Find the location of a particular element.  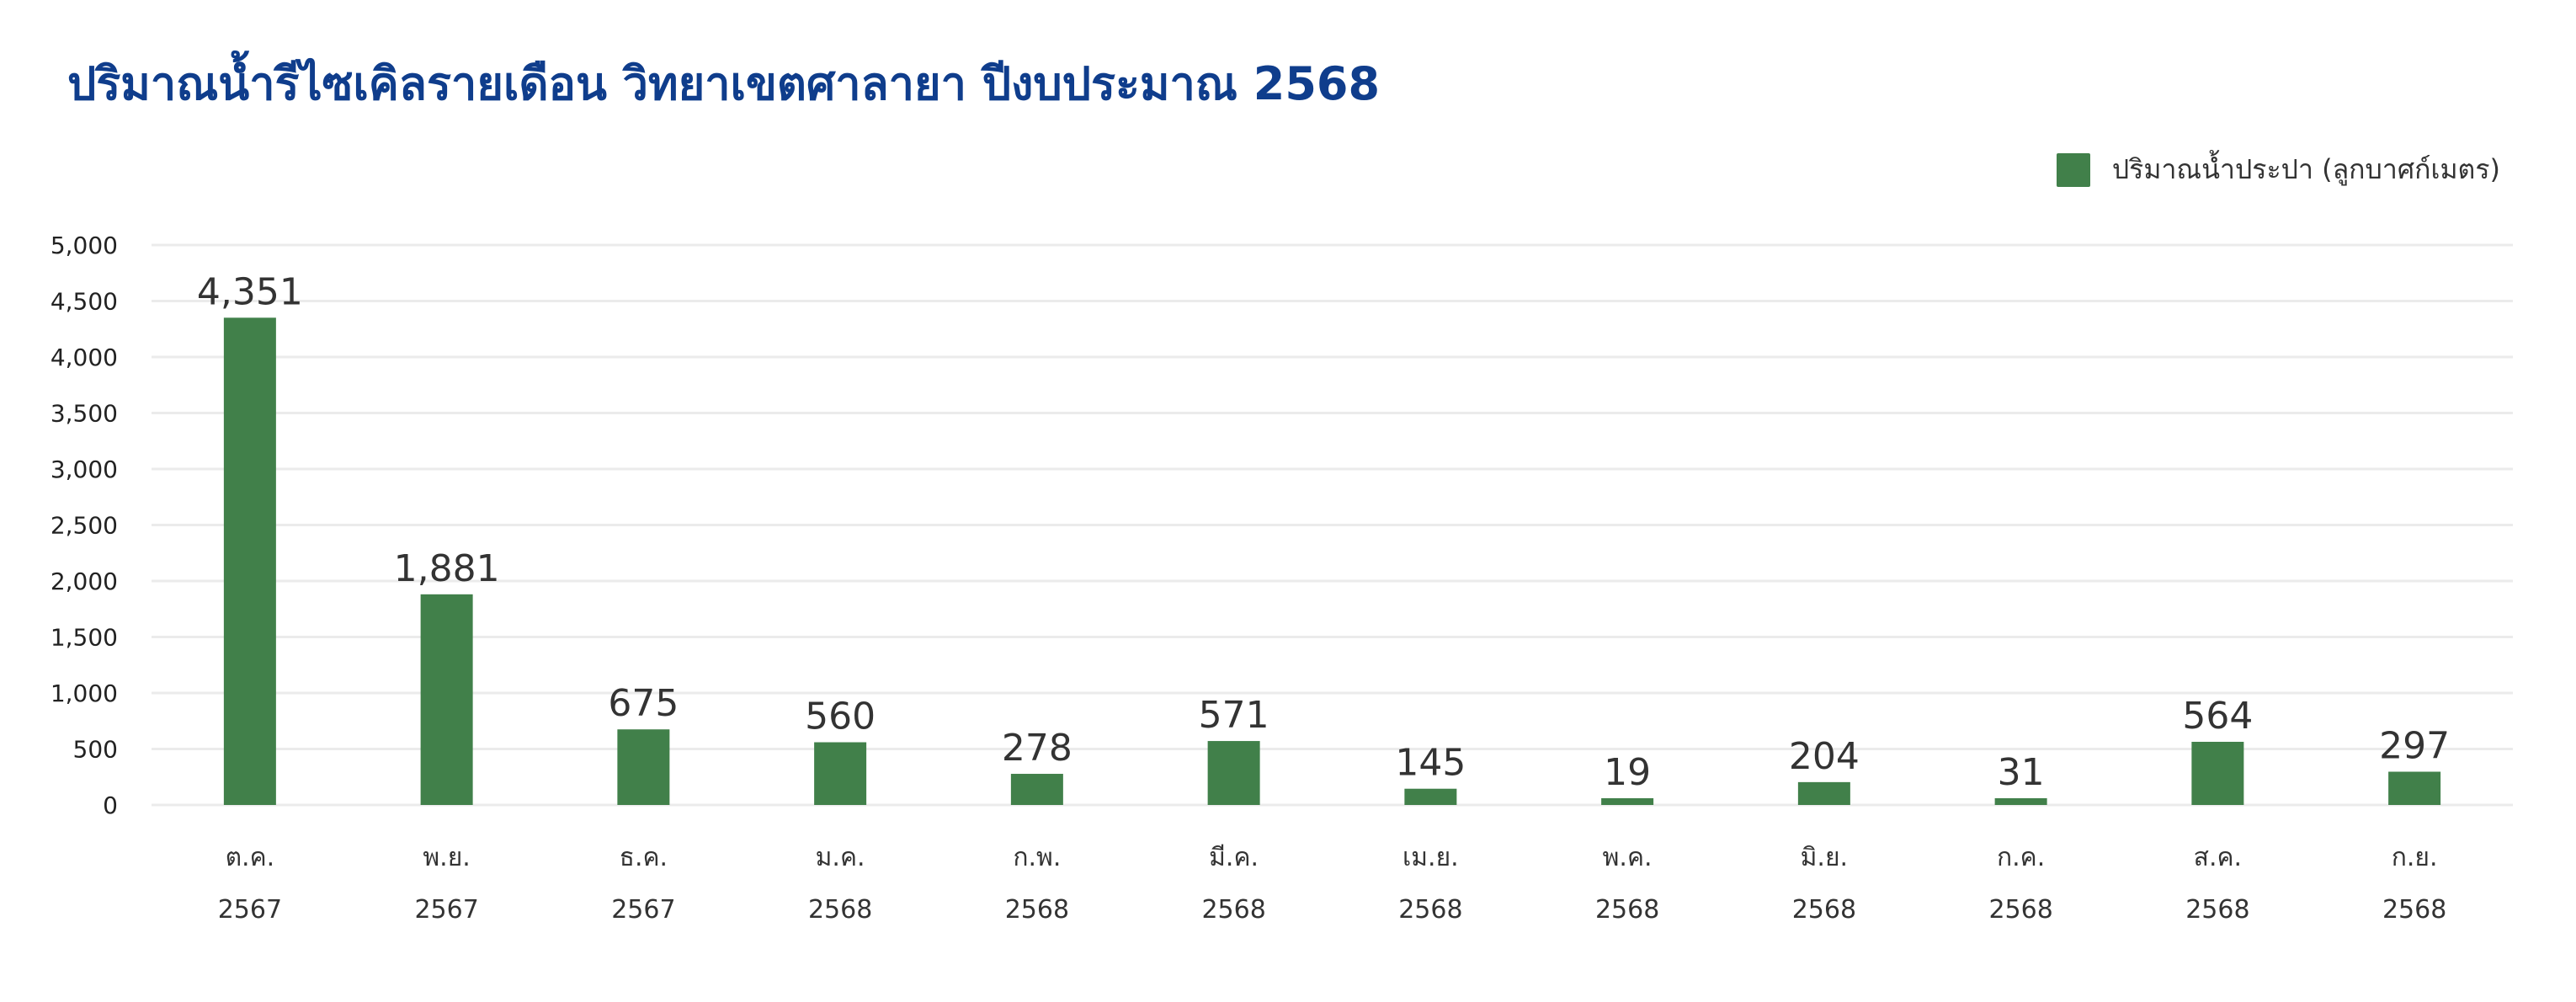

y-tick-label: 1,500 is located at coordinates (84, 638).